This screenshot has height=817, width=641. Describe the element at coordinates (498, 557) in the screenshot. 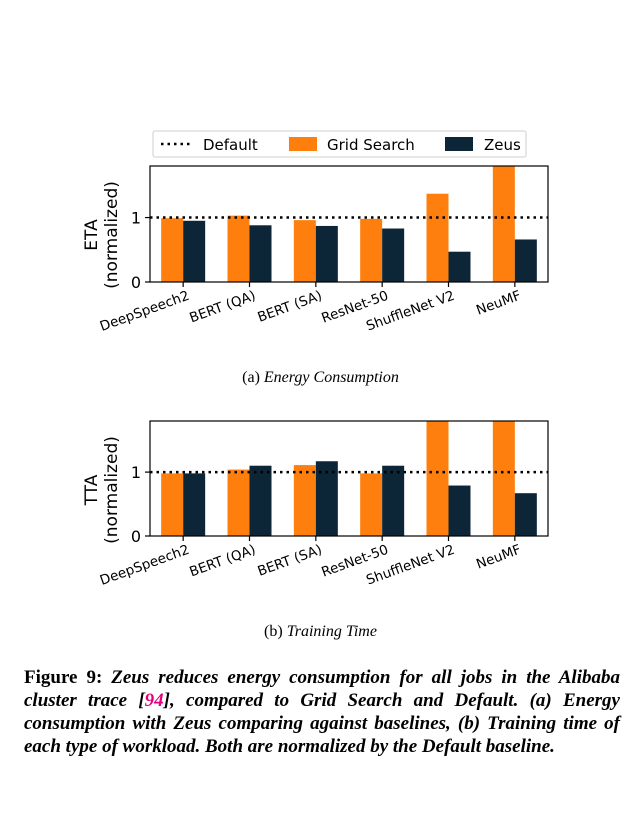

I see `tta-xtick-label-5: NeuMF` at that location.